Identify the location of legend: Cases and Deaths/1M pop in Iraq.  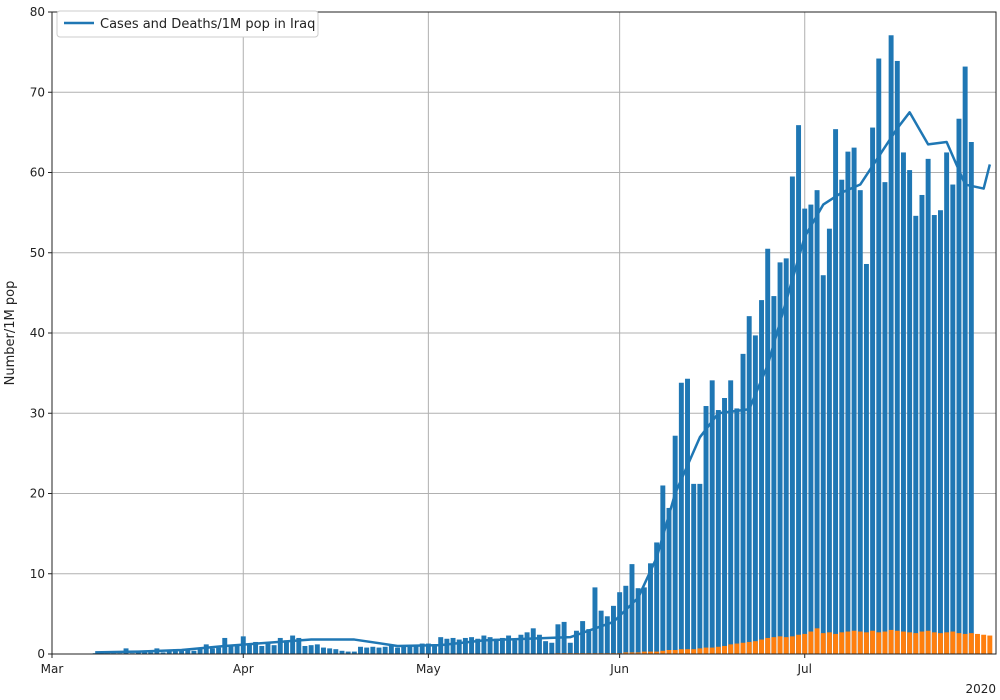
(187, 24).